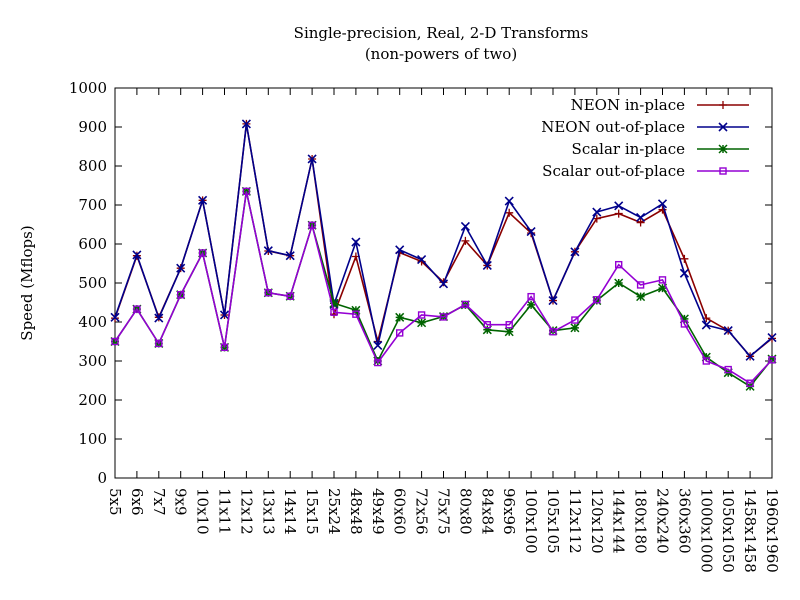  Describe the element at coordinates (378, 511) in the screenshot. I see `x-tick-label: 49x49` at that location.